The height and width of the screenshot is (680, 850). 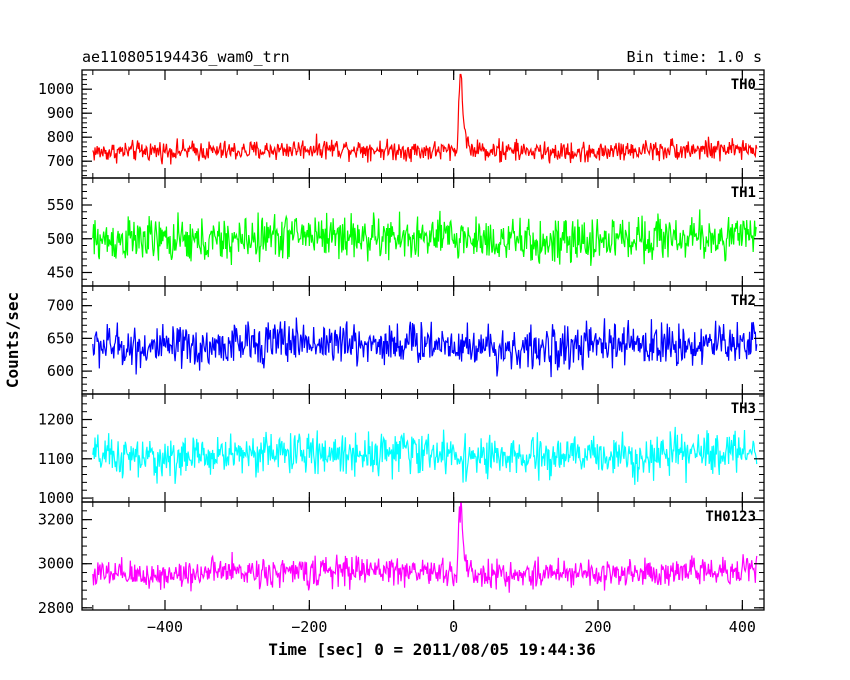 I want to click on x-tick-label: −400, so click(x=165, y=627).